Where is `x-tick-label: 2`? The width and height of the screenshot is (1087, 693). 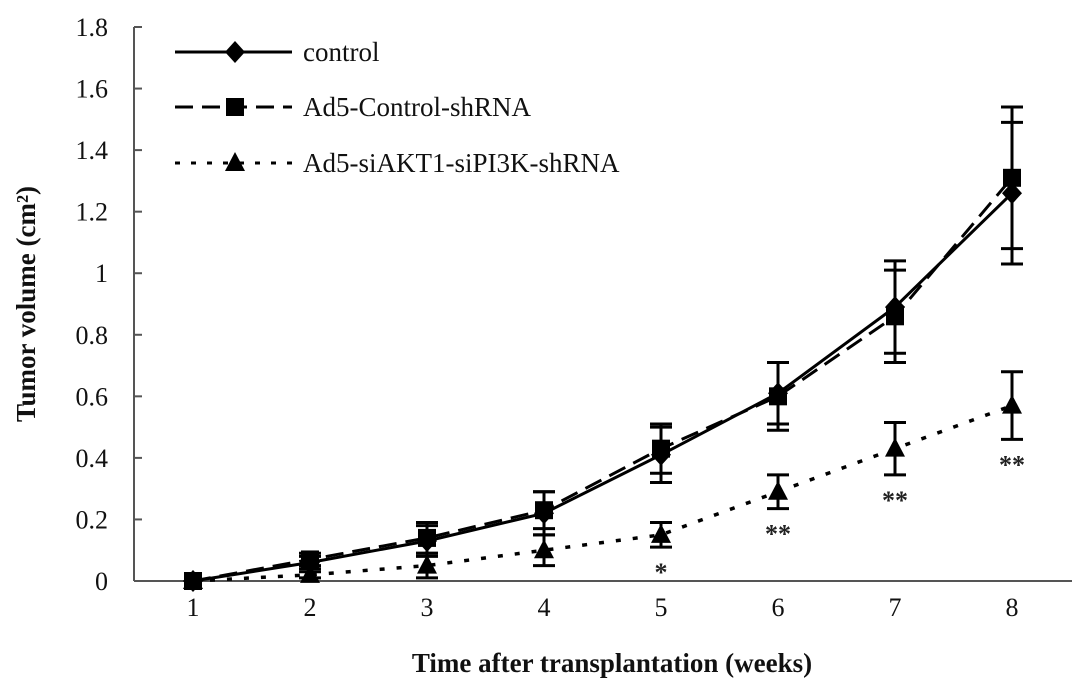 x-tick-label: 2 is located at coordinates (310, 607).